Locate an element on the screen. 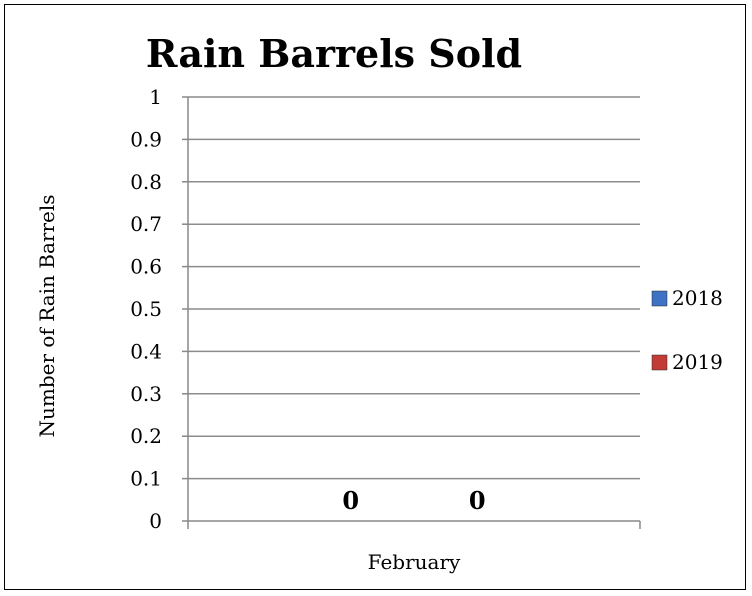 This screenshot has width=752, height=596. legend-label-2018: 2018 is located at coordinates (697, 298).